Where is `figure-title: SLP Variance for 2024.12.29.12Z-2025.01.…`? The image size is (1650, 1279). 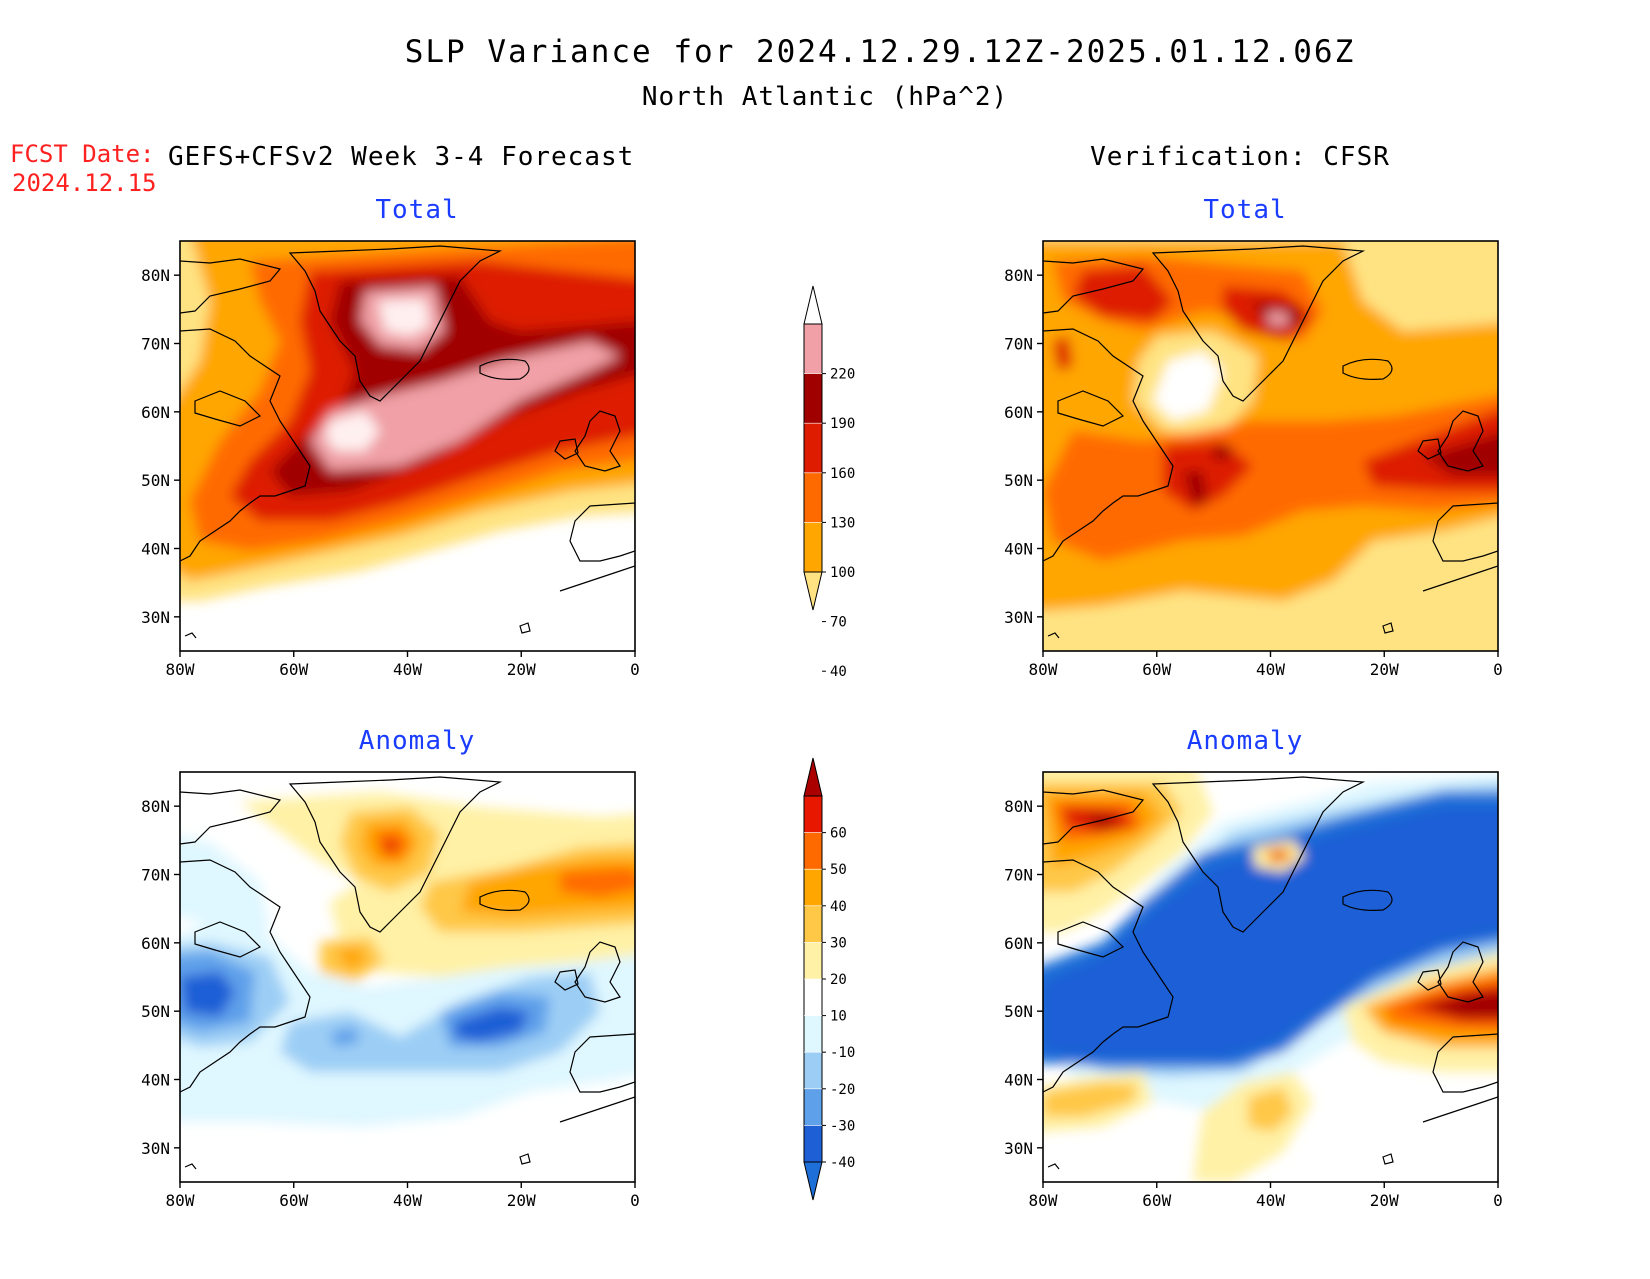
figure-title: SLP Variance for 2024.12.29.12Z-2025.01.… is located at coordinates (880, 52).